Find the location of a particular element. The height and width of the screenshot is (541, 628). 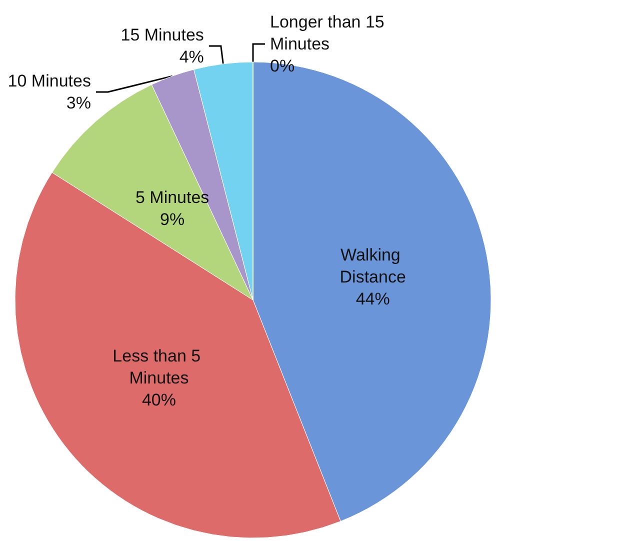

slice-label: 10 Minutes is located at coordinates (49, 81).